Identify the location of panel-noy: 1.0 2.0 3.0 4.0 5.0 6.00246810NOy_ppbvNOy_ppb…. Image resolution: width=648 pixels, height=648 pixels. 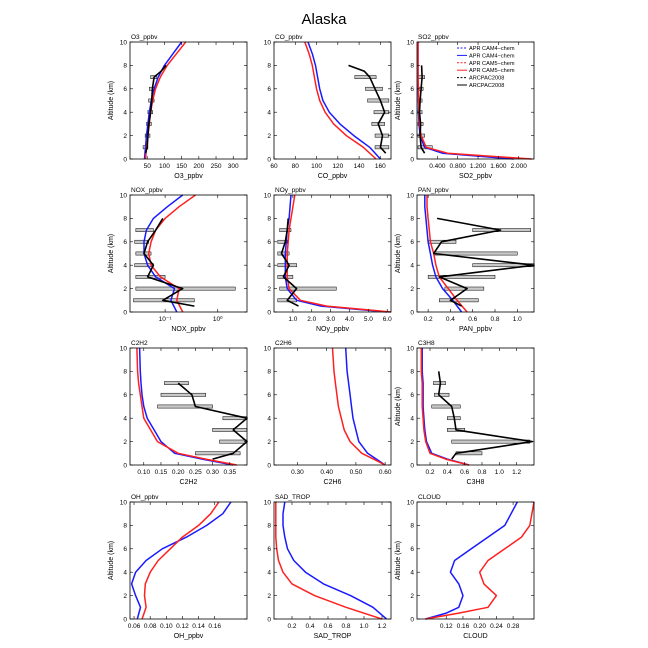
(328, 260).